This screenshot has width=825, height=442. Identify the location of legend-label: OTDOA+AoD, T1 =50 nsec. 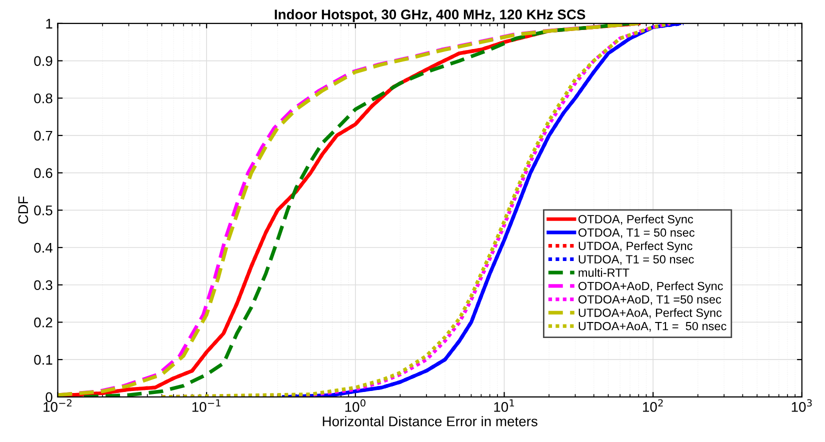
(650, 300).